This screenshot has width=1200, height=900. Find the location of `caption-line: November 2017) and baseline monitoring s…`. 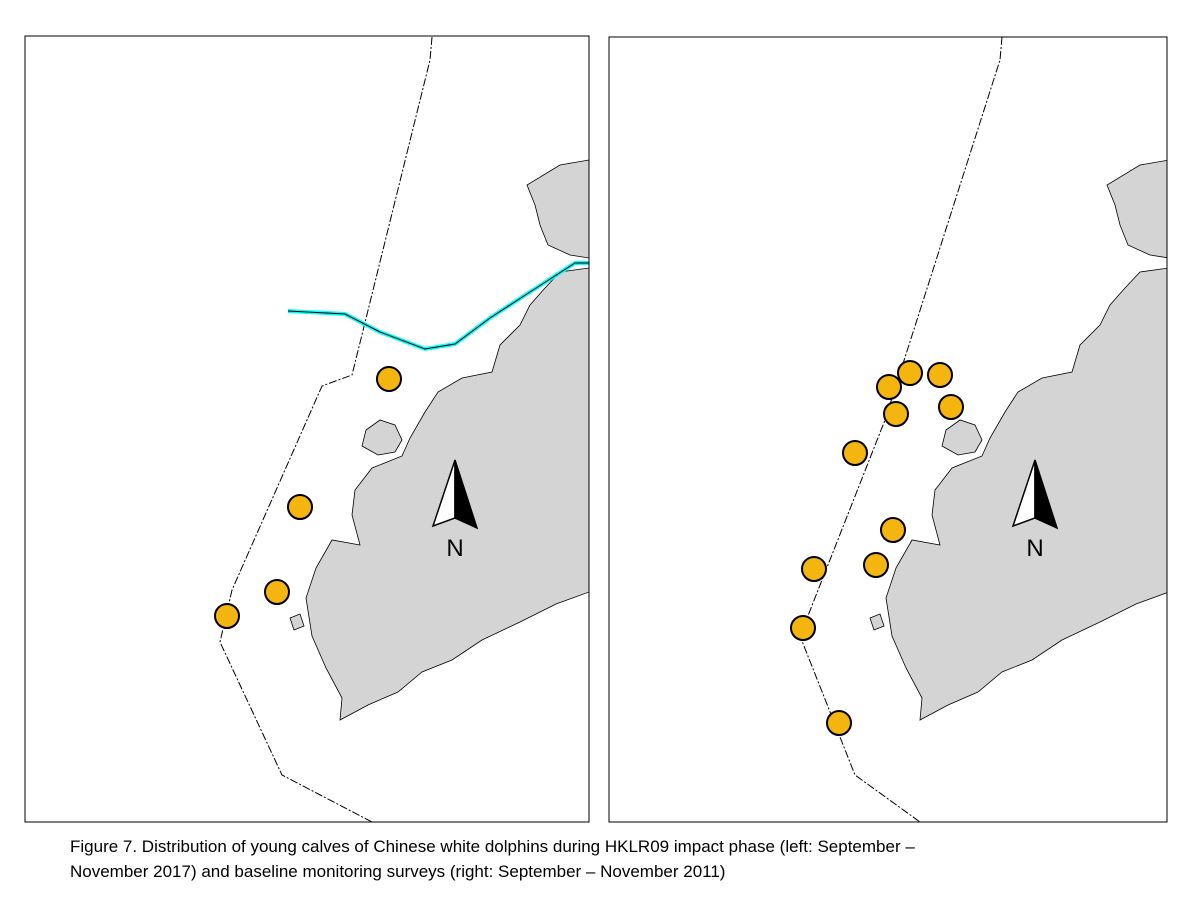

caption-line: November 2017) and baseline monitoring s… is located at coordinates (397, 871).